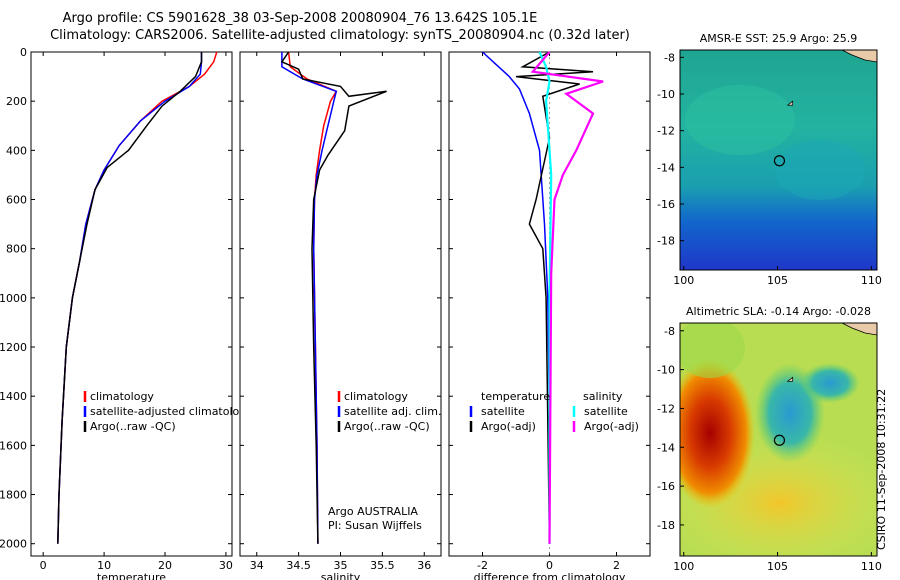 This screenshot has height=580, width=900. I want to click on y-tick-label: 0, so click(23, 52).